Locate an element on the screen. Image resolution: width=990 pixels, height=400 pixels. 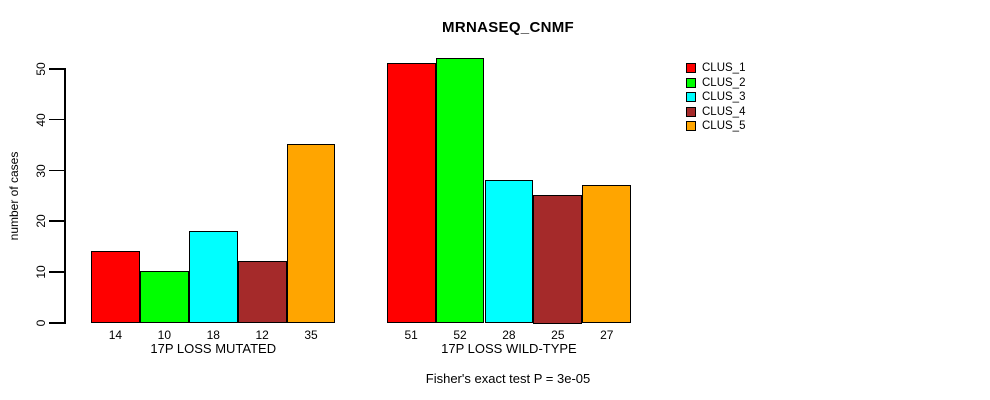
y-axis-line is located at coordinates (65, 196).